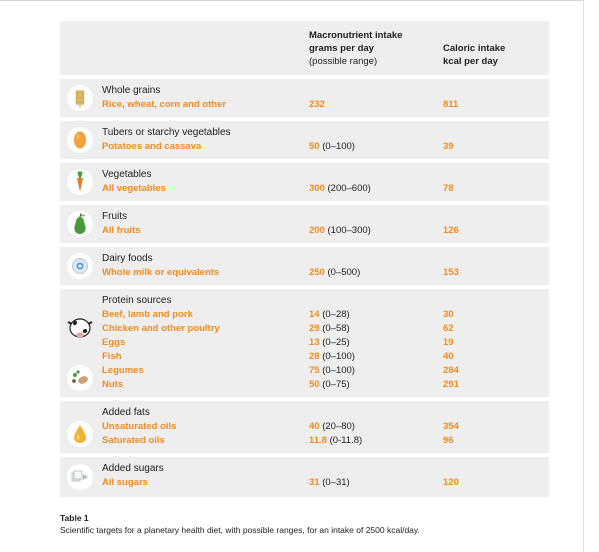 The image size is (599, 552). What do you see at coordinates (470, 61) in the screenshot?
I see `caloric-header-line-2: kcal per day` at bounding box center [470, 61].